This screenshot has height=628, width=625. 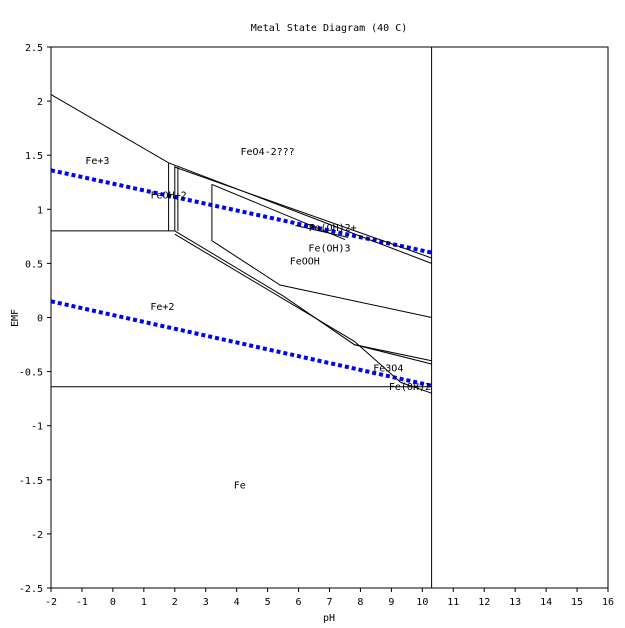 I want to click on x-tick-label: 3, so click(x=206, y=602).